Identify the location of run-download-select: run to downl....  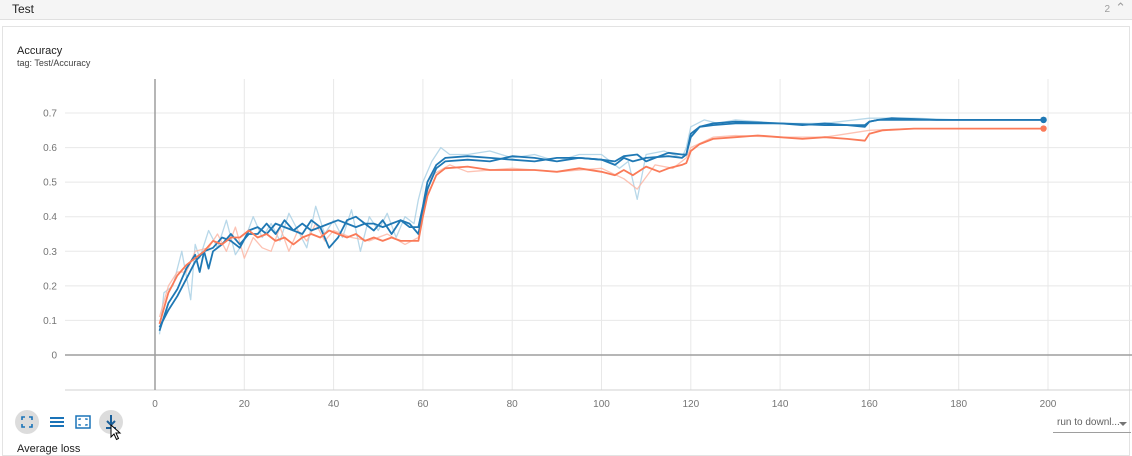
(1092, 423).